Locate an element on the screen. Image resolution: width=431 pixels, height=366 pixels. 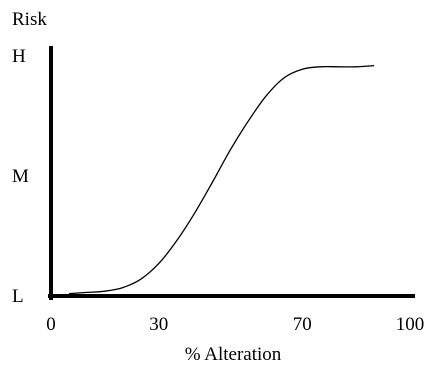
y-tick-label: H is located at coordinates (19, 56).